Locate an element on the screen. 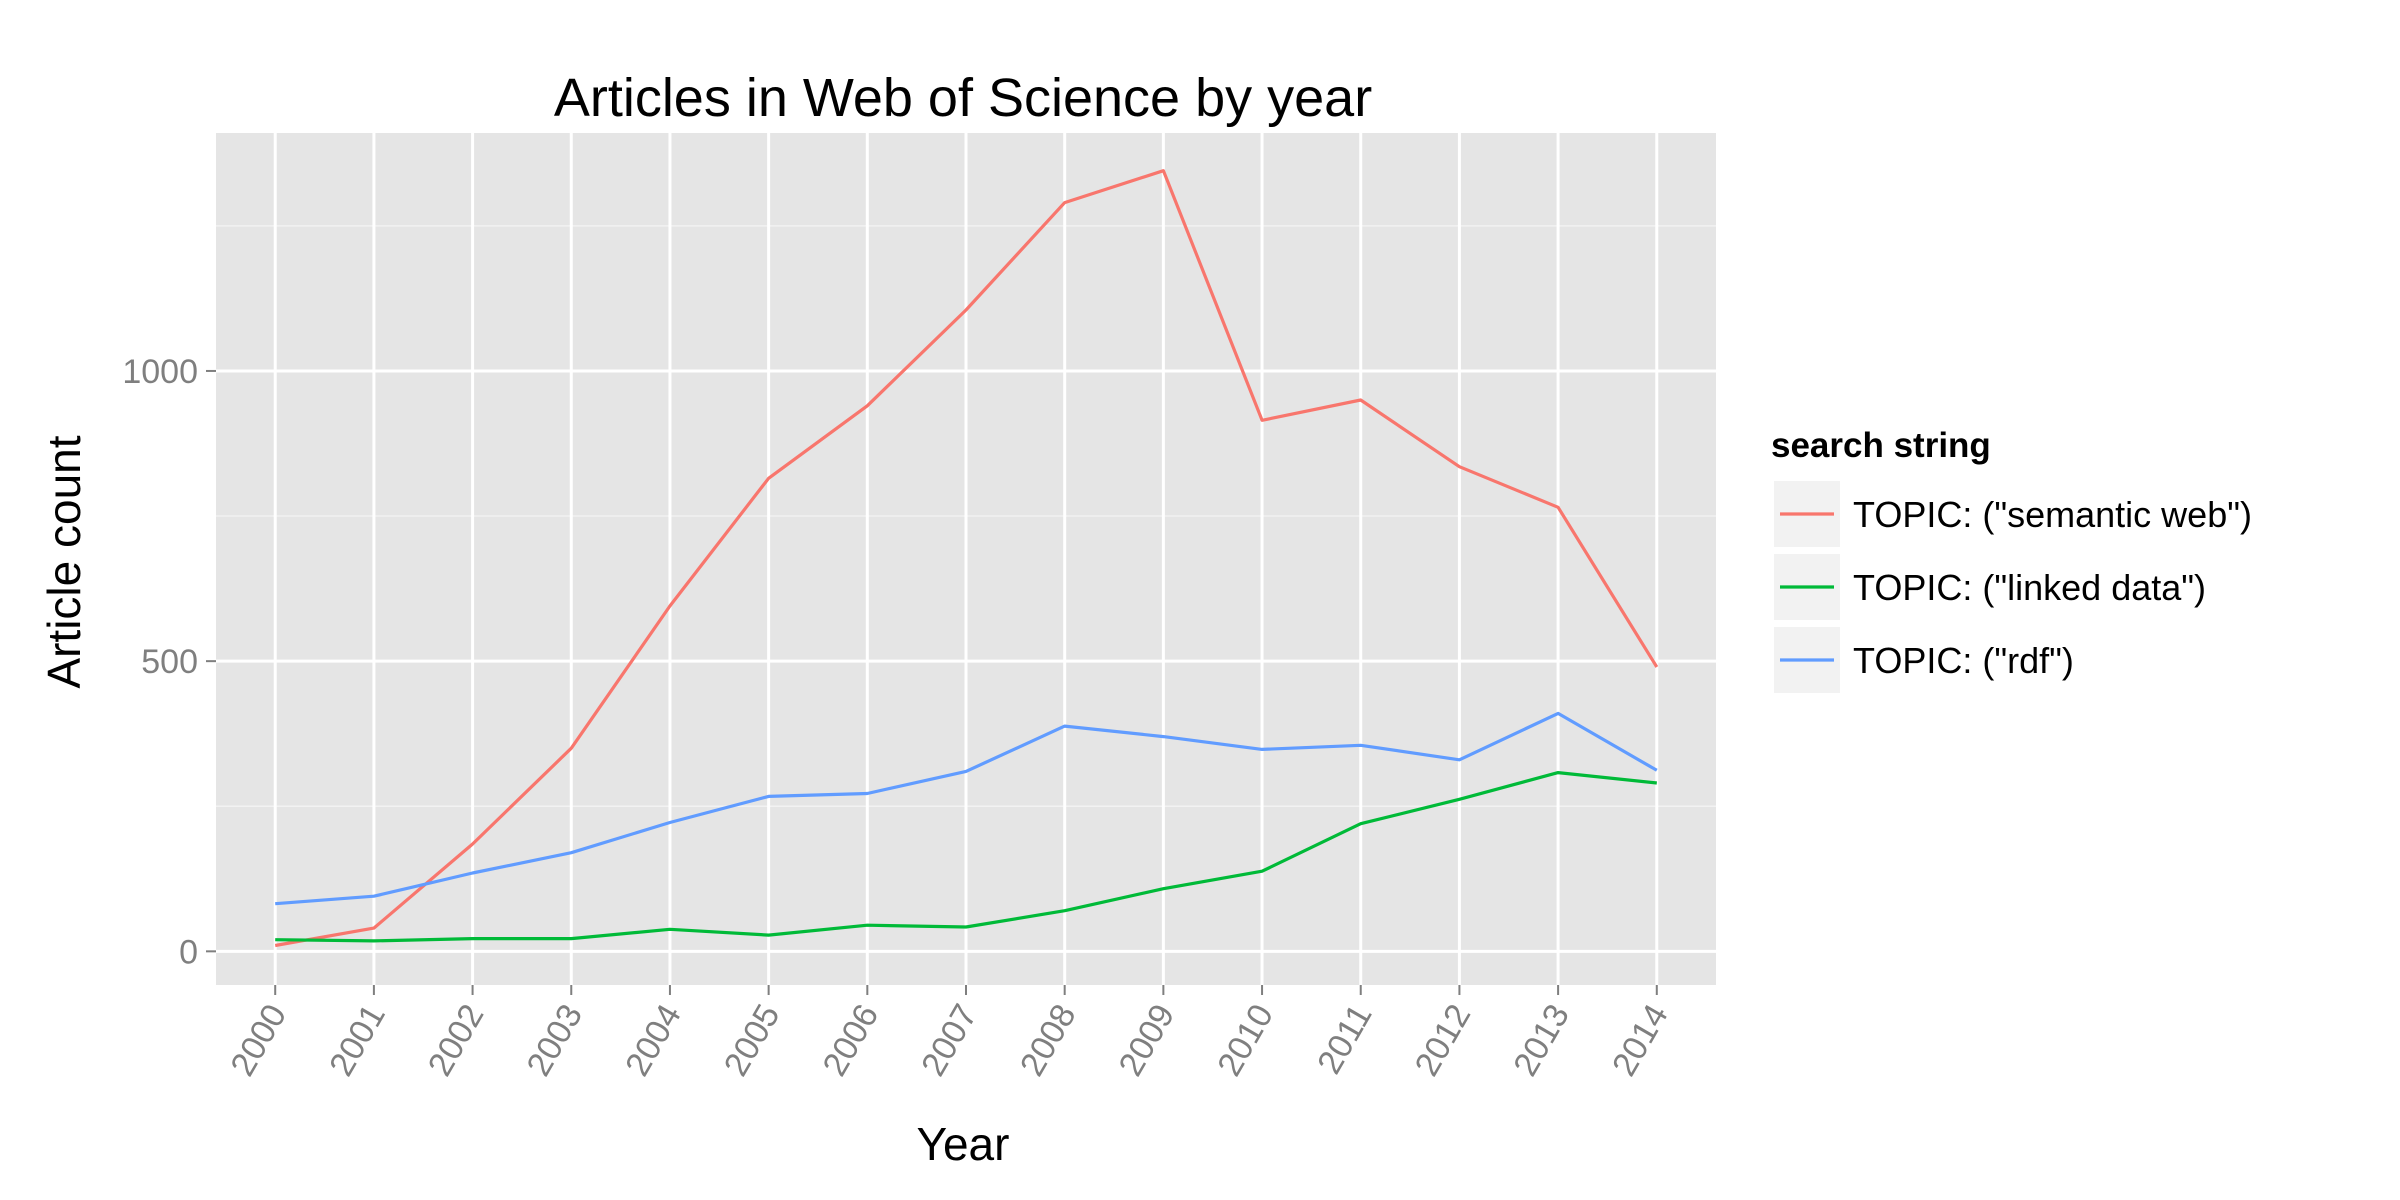 The image size is (2400, 1200). y-tick-label: 500 is located at coordinates (169, 662).